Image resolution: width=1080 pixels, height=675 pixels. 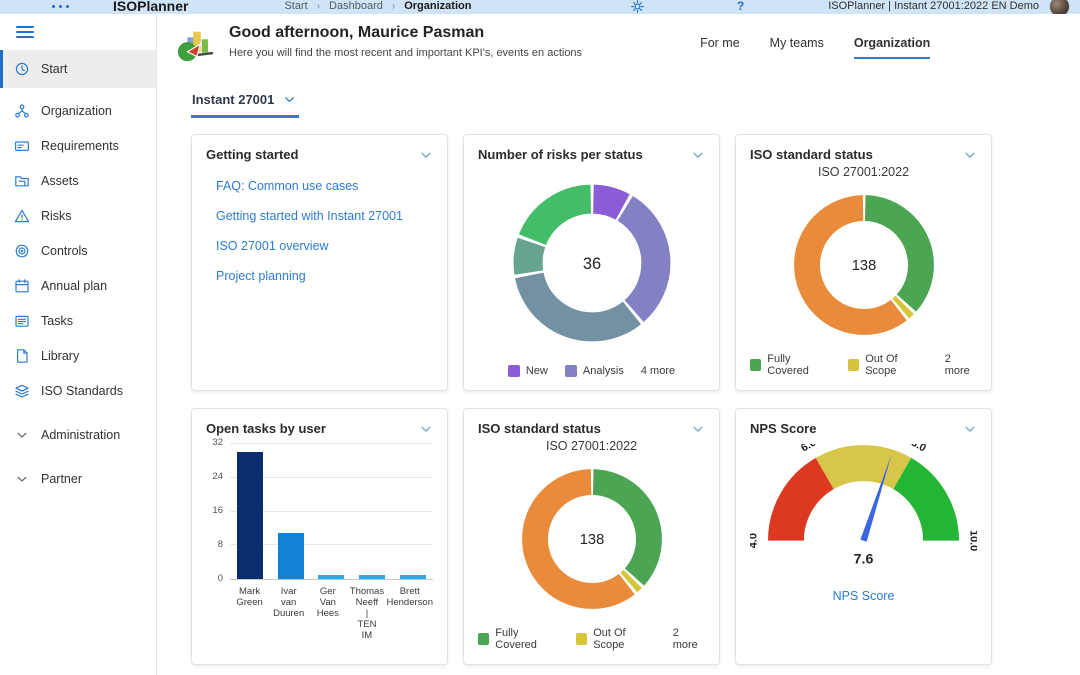 I want to click on legend-label: 4 more, so click(x=658, y=371).